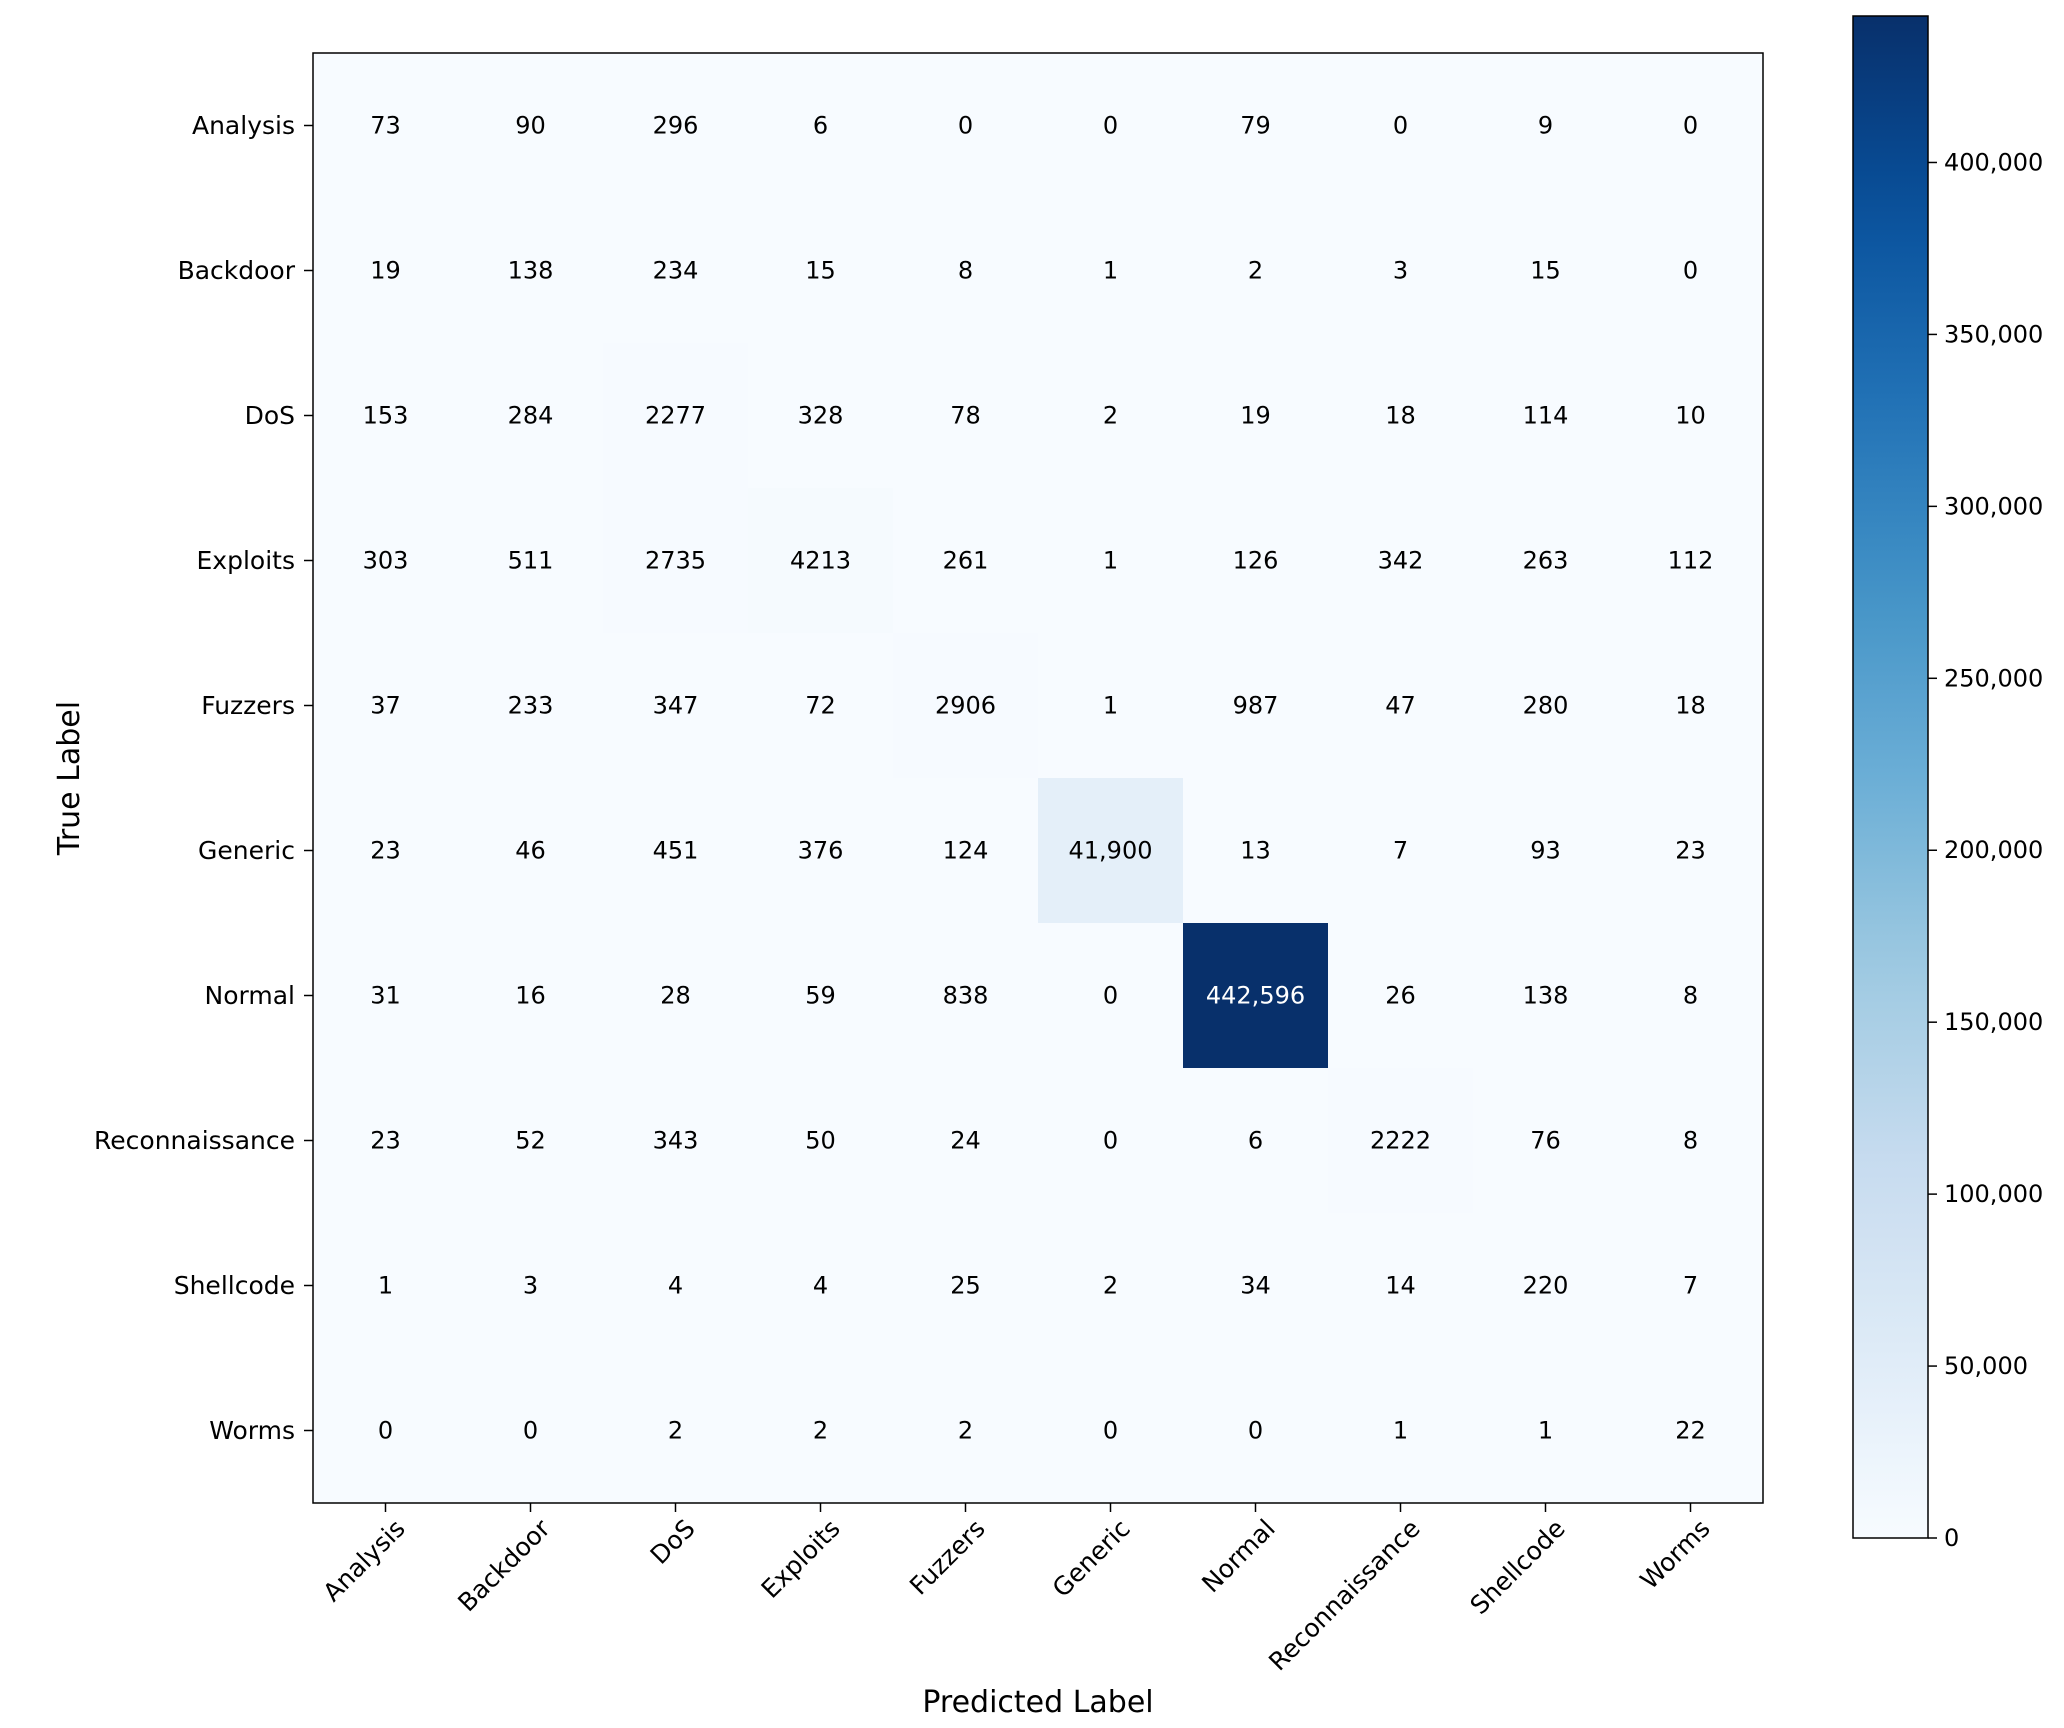 This screenshot has width=2064, height=1728. What do you see at coordinates (1255, 416) in the screenshot?
I see `cell-value-label: 19` at bounding box center [1255, 416].